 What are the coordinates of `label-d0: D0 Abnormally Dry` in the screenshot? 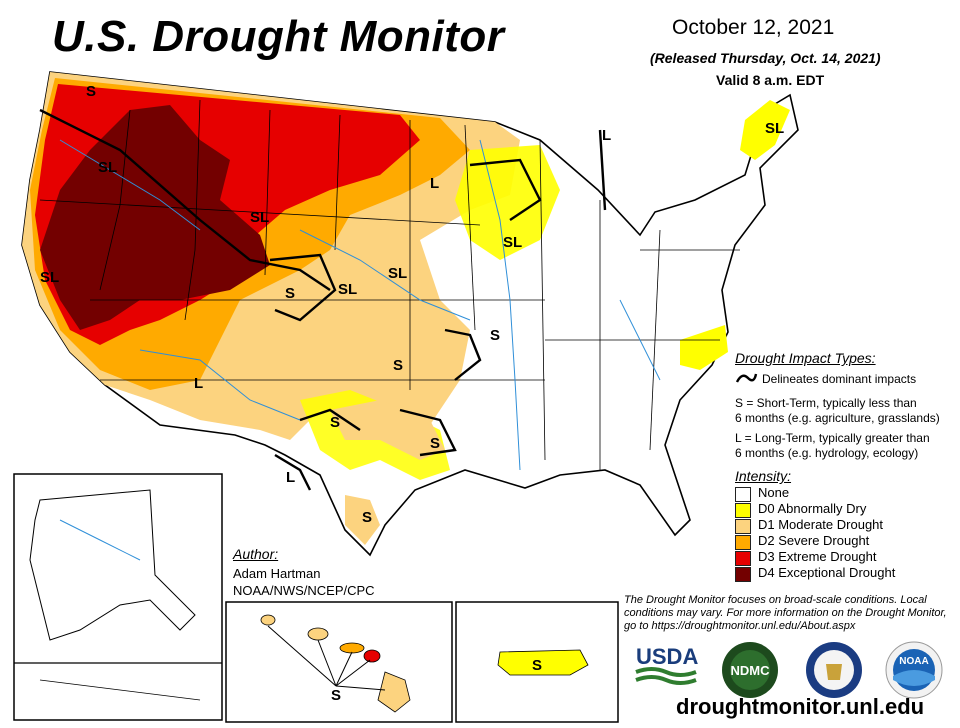 It's located at (812, 508).